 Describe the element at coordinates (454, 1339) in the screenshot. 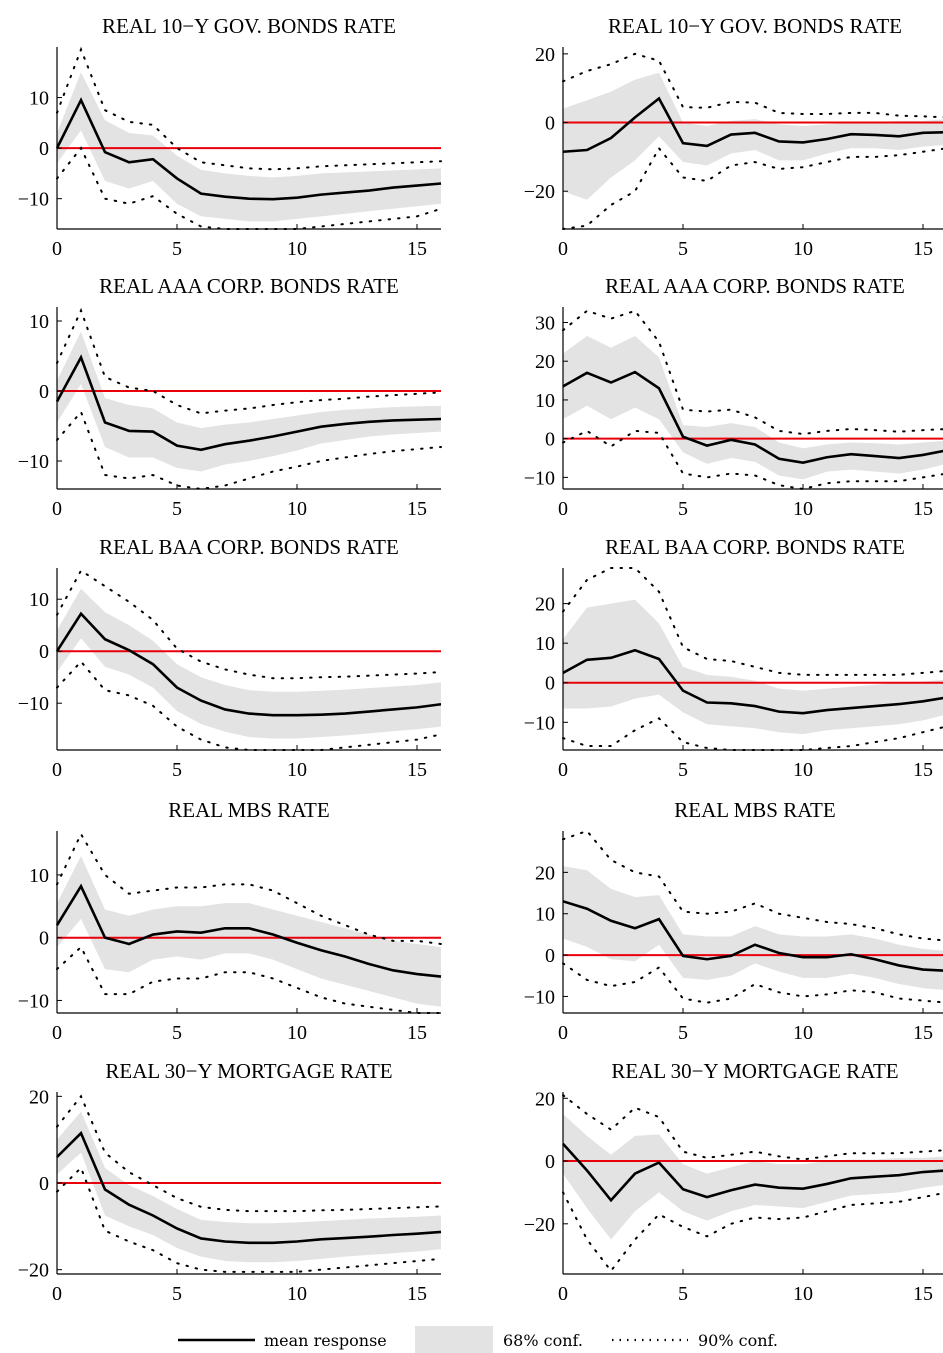

I see `legend-68-swatch` at that location.